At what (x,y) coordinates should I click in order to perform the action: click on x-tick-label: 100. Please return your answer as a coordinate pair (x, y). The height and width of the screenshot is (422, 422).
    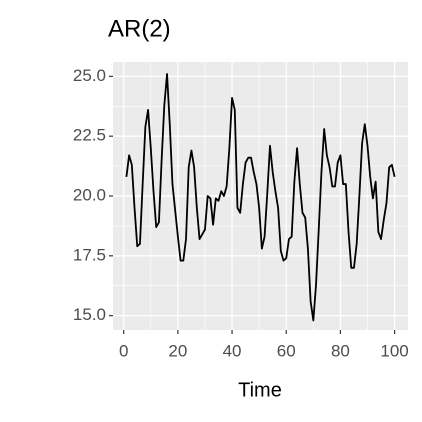
    Looking at the image, I should click on (394, 350).